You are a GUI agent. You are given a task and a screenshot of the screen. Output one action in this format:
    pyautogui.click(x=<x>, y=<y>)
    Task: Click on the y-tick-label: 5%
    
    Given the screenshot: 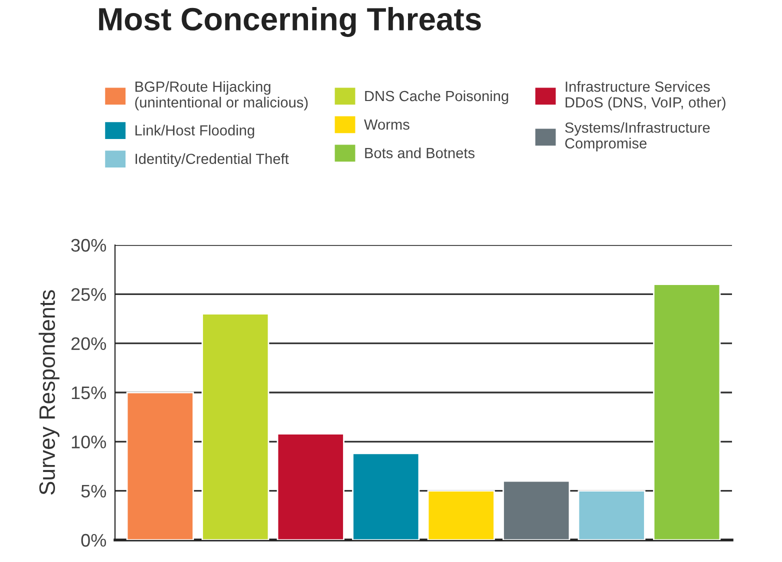 What is the action you would take?
    pyautogui.click(x=93, y=491)
    